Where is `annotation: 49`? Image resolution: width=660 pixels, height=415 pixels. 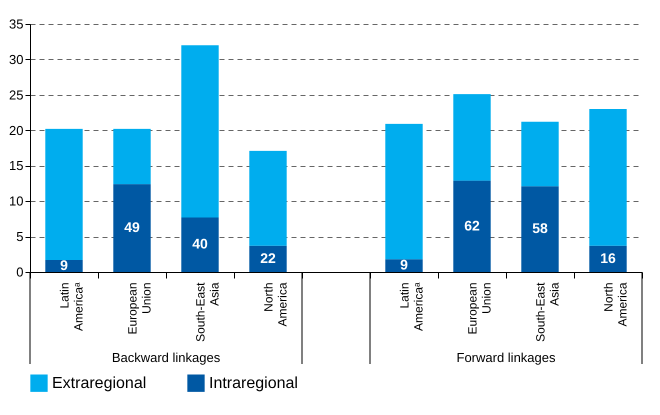
annotation: 49 is located at coordinates (132, 227).